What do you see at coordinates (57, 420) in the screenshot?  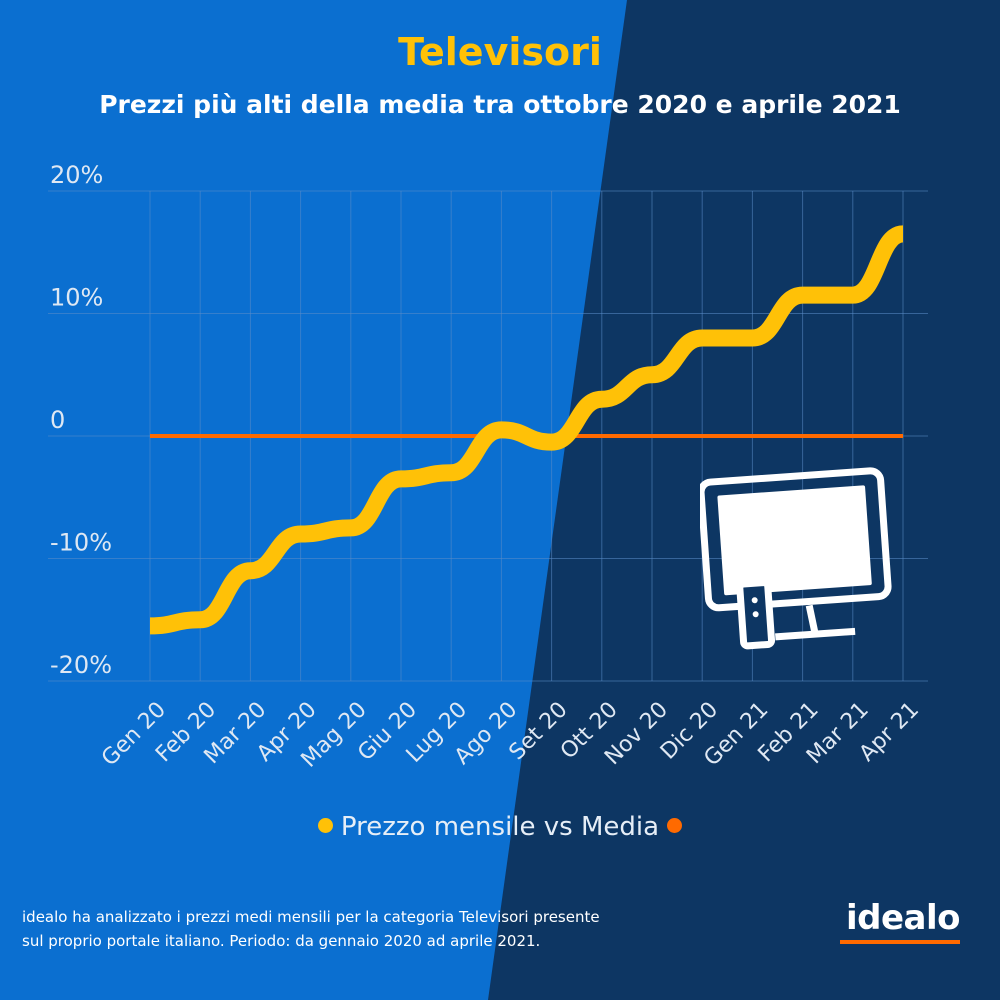 I see `y-tick-label: 0` at bounding box center [57, 420].